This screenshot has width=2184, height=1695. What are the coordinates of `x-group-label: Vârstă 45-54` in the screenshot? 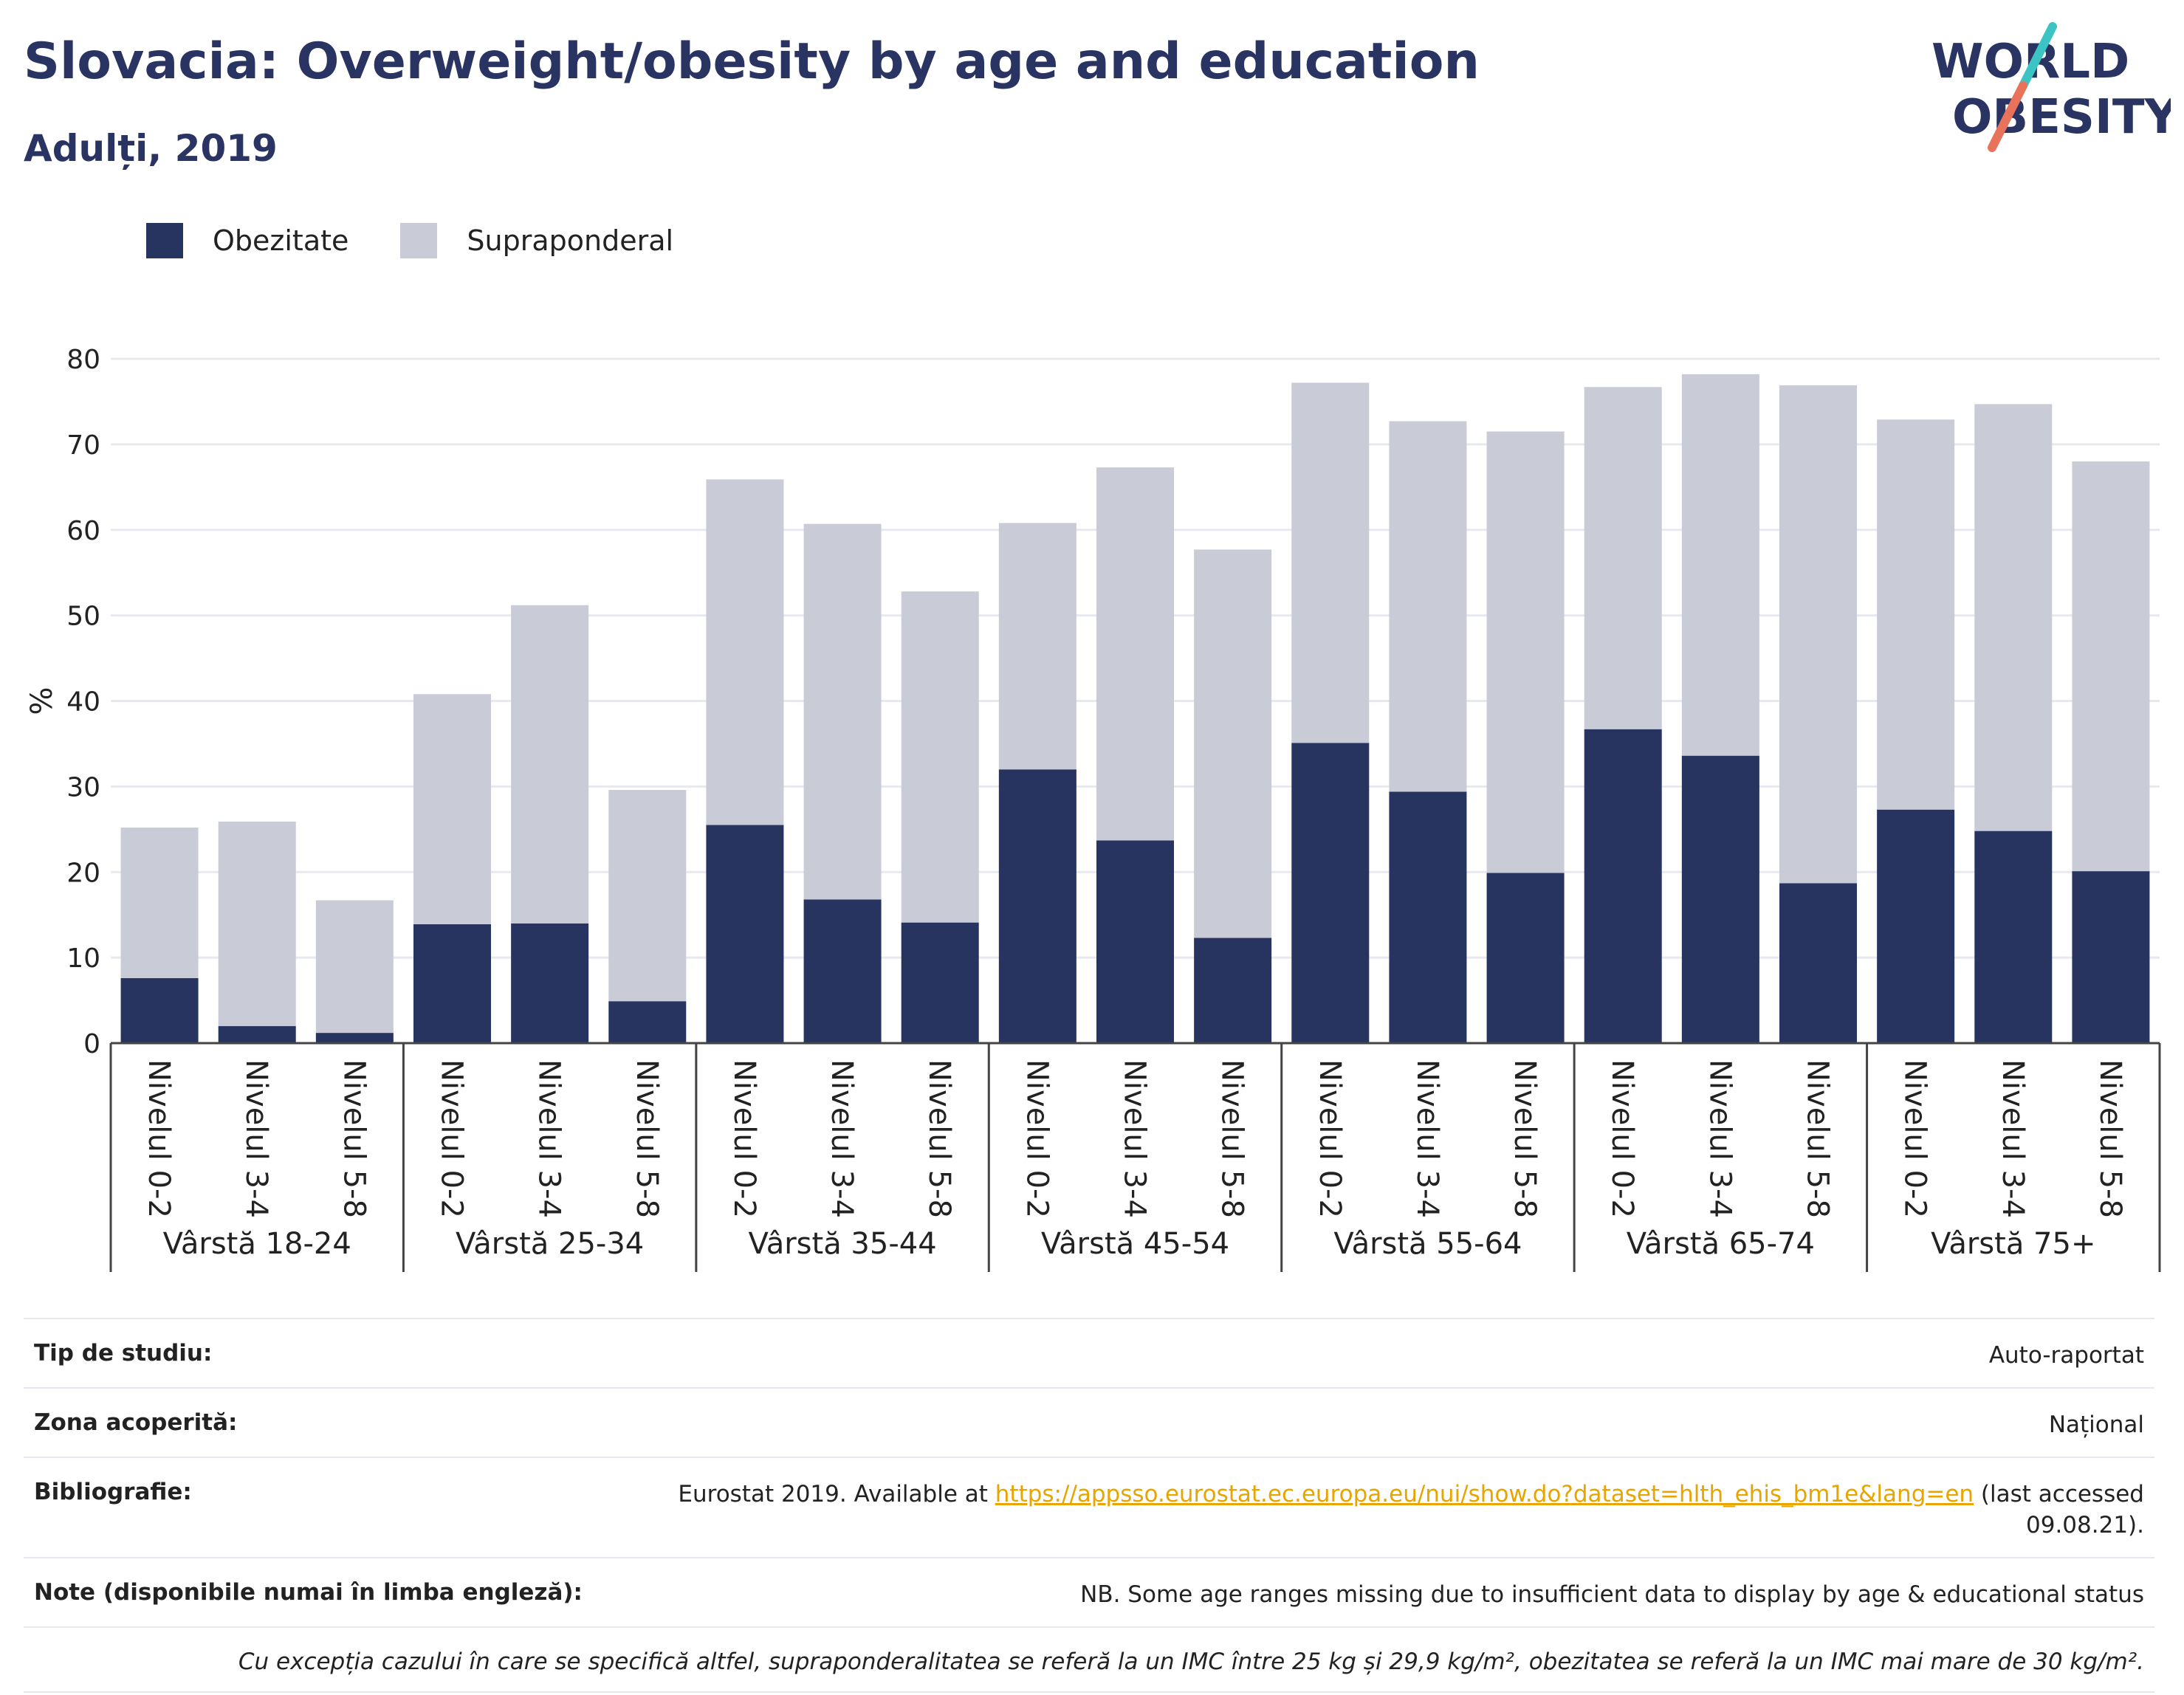 It's located at (1135, 1244).